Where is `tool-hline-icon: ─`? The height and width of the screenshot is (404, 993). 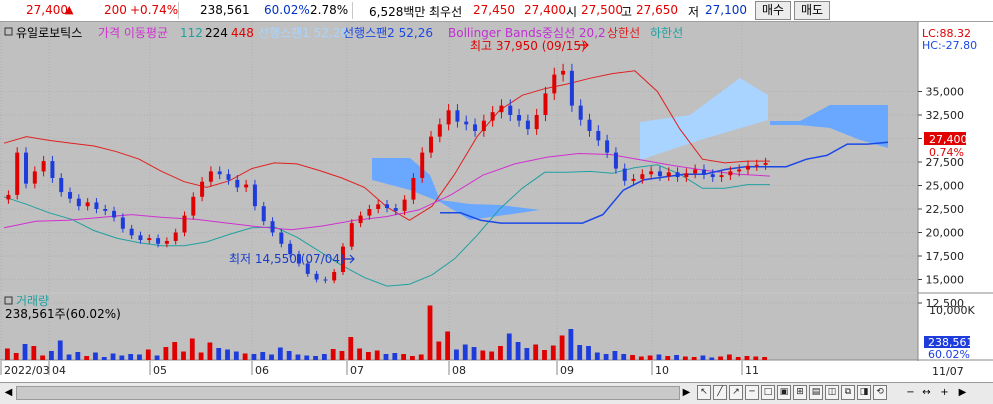
tool-hline-icon: ─ is located at coordinates (752, 392).